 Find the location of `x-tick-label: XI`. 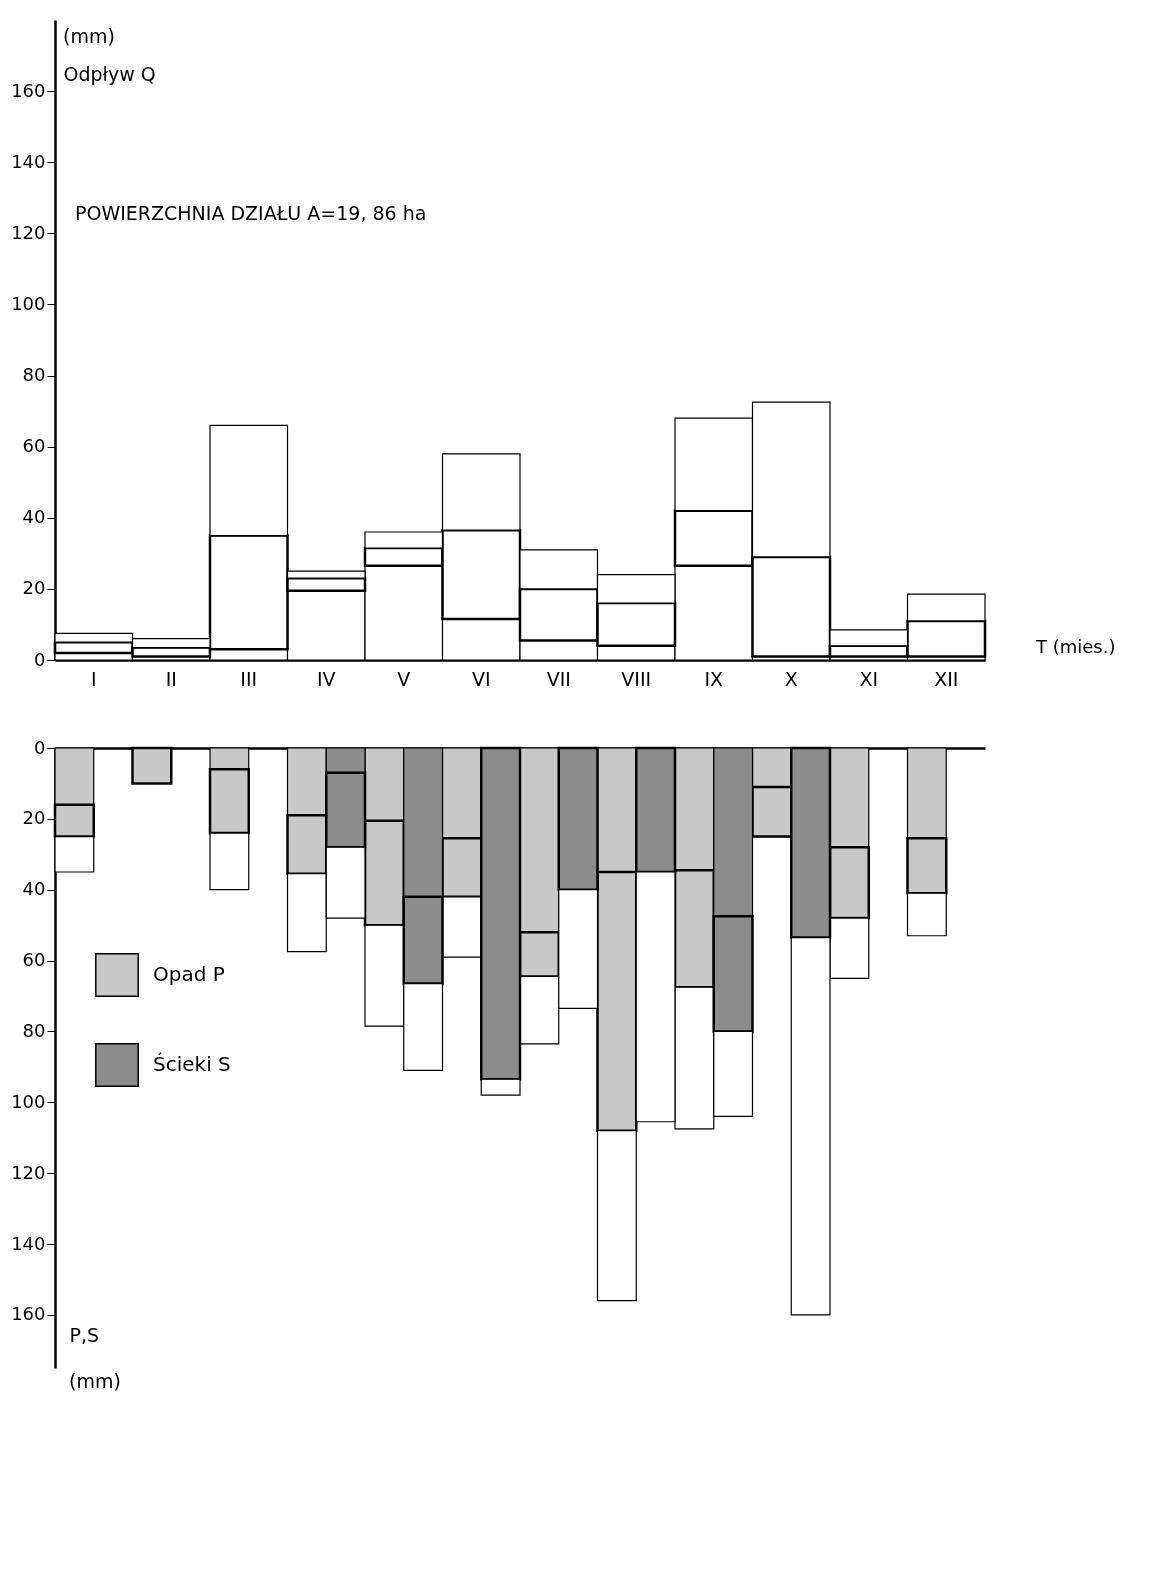

x-tick-label: XI is located at coordinates (869, 678).